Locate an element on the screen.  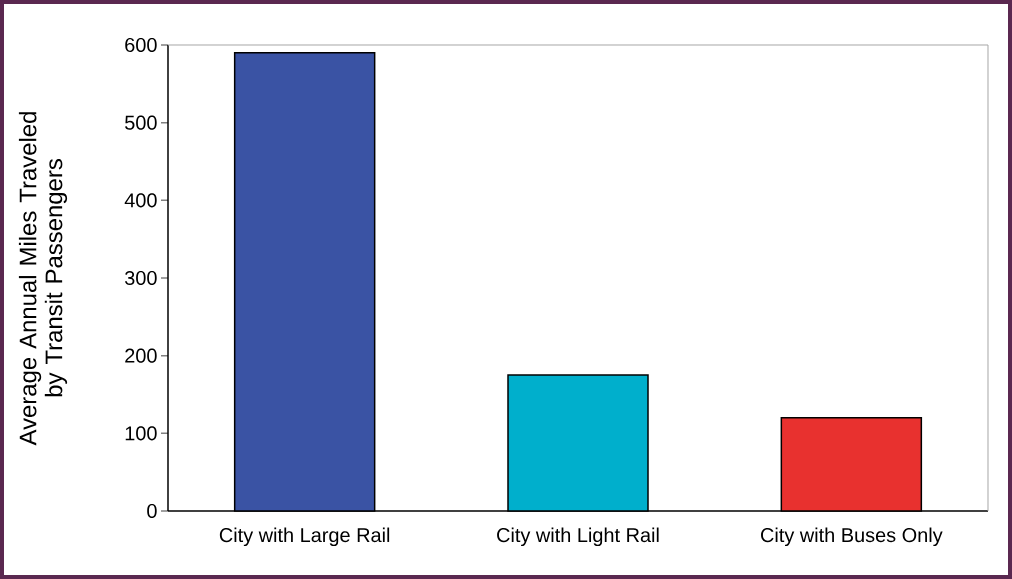
y-tick-label: 300 is located at coordinates (141, 278).